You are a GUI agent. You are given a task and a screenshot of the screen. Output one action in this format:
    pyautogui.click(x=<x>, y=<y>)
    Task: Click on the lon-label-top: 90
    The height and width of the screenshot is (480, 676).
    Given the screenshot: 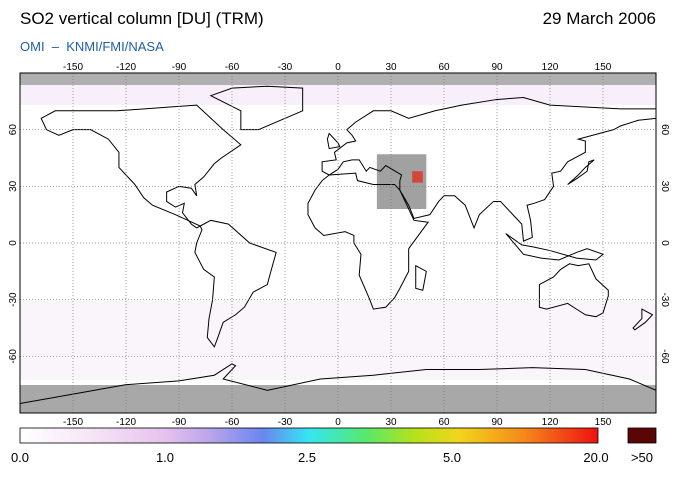 What is the action you would take?
    pyautogui.click(x=497, y=67)
    